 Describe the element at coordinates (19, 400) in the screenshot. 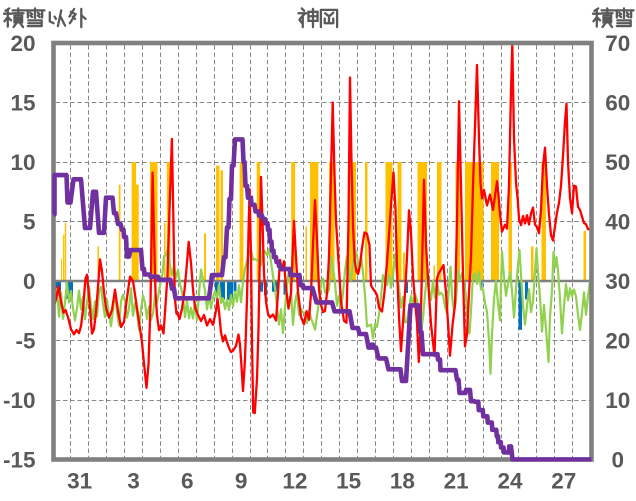

I see `svg-text: -10` at that location.